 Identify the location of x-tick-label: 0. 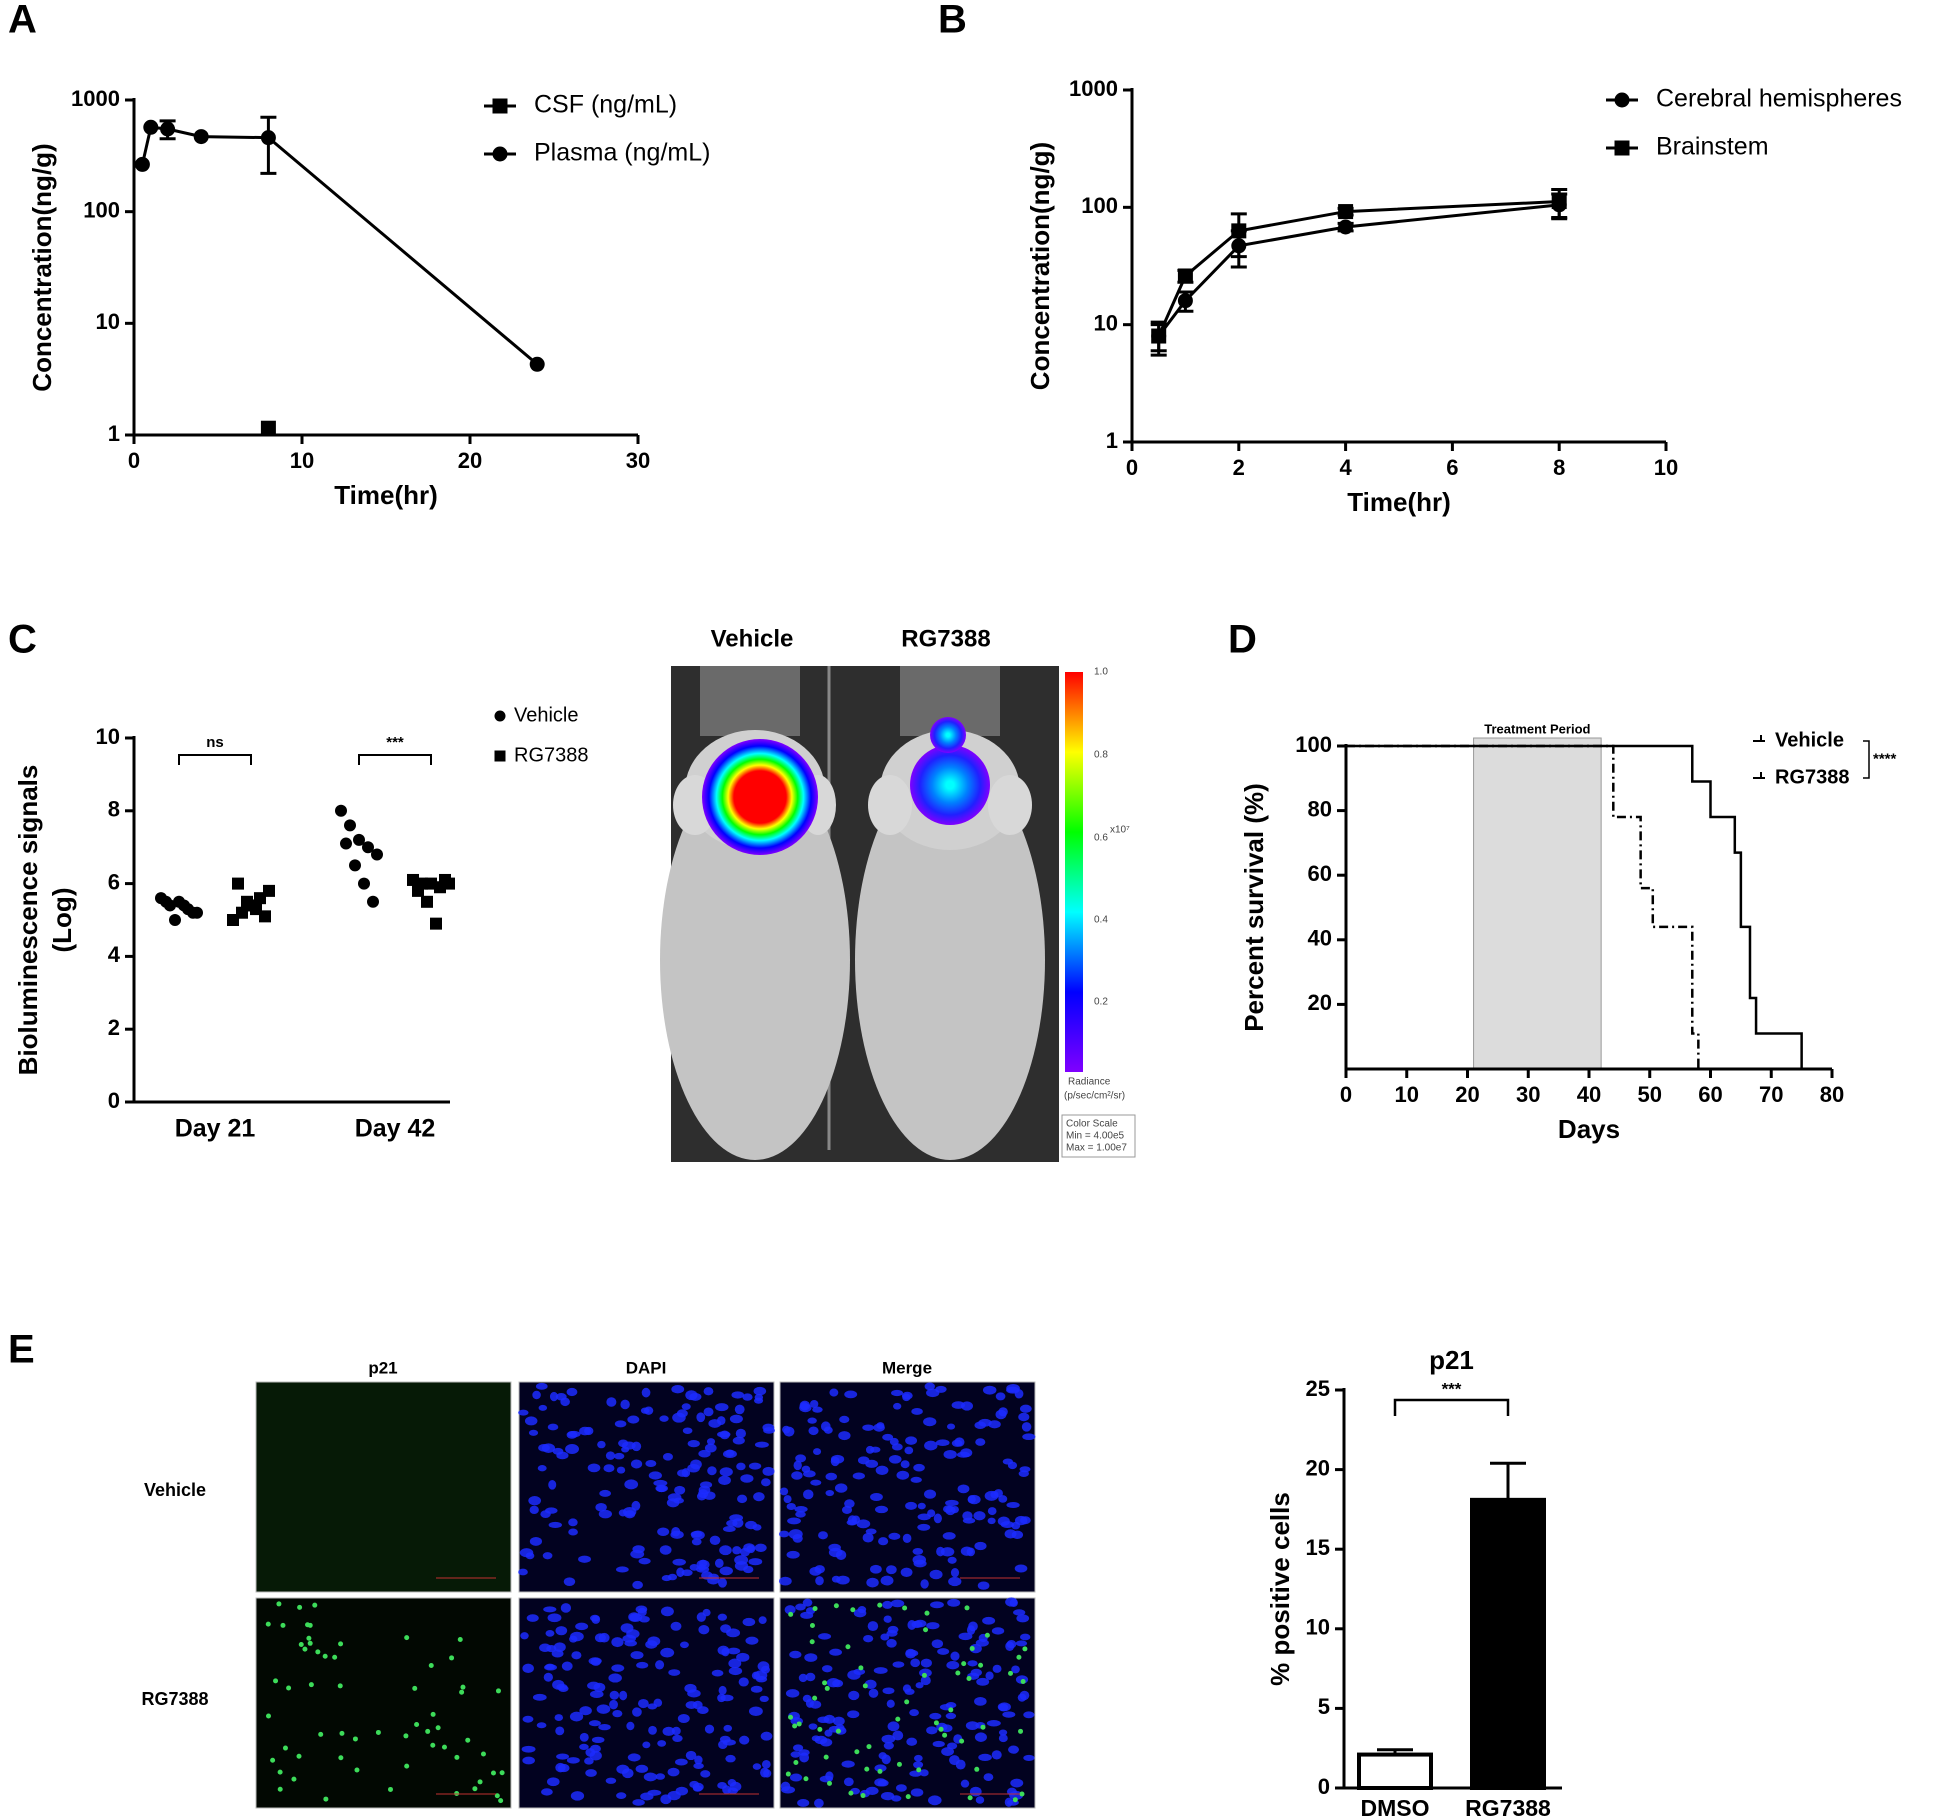
(1346, 1094).